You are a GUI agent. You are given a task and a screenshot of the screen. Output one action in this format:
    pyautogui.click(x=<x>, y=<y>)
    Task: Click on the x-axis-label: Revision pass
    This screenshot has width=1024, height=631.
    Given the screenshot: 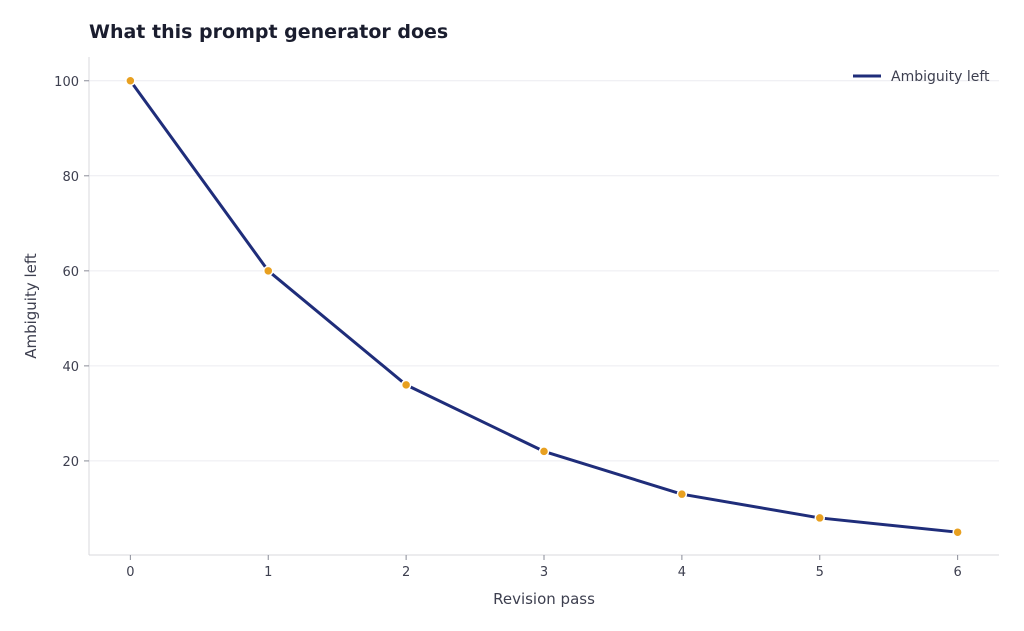 What is the action you would take?
    pyautogui.click(x=544, y=599)
    